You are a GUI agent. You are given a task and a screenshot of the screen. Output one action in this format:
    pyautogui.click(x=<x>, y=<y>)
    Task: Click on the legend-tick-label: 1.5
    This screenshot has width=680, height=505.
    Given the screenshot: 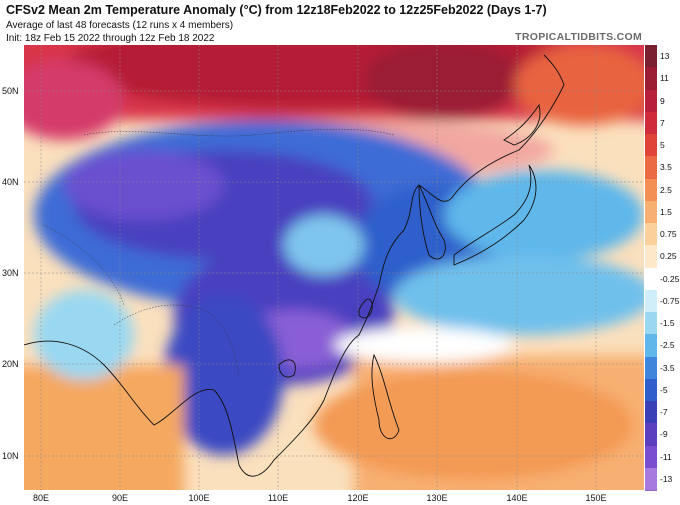 What is the action you would take?
    pyautogui.click(x=666, y=211)
    